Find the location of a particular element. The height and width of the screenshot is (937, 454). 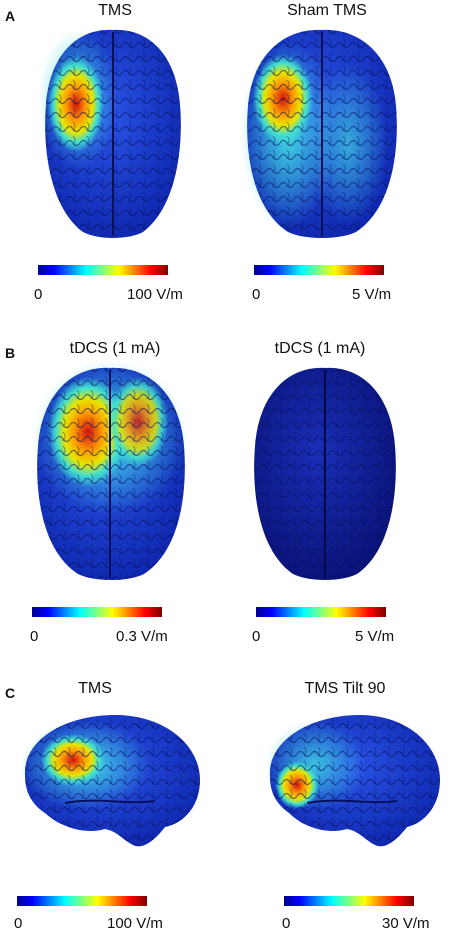

colorbar-b-left-max: 0.3 V/m is located at coordinates (142, 636).